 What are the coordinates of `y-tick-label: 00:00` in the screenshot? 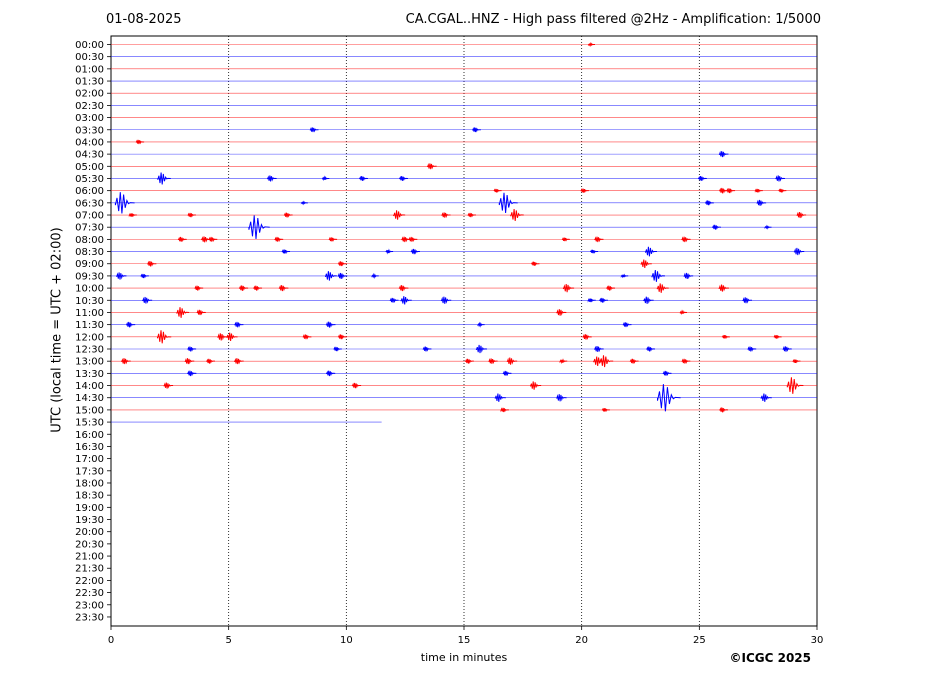 It's located at (89, 45).